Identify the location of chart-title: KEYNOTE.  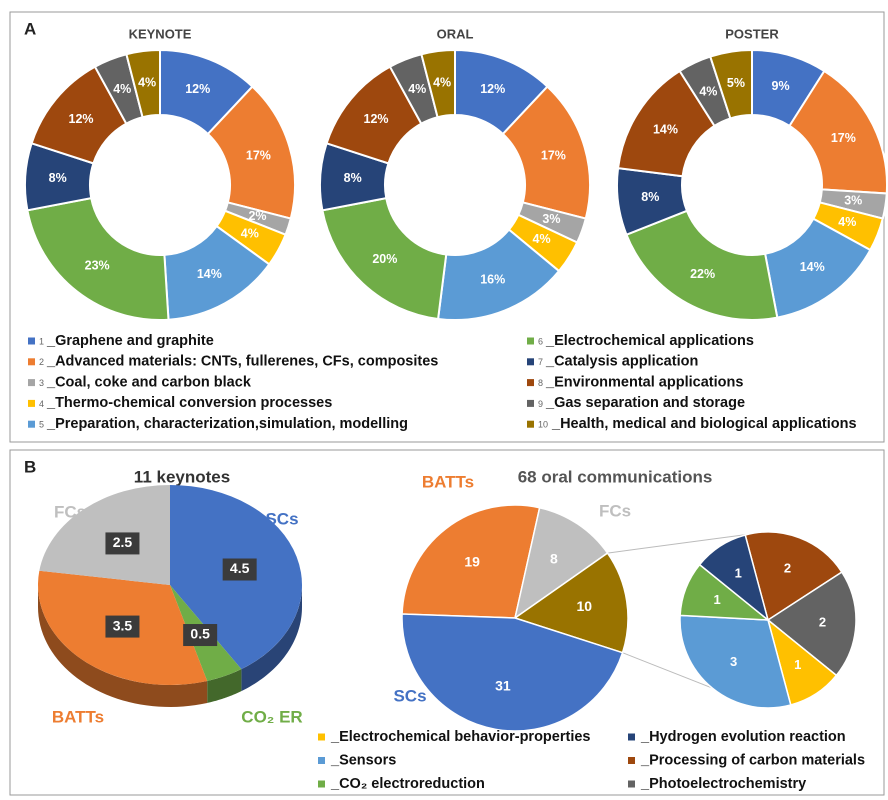
(160, 33).